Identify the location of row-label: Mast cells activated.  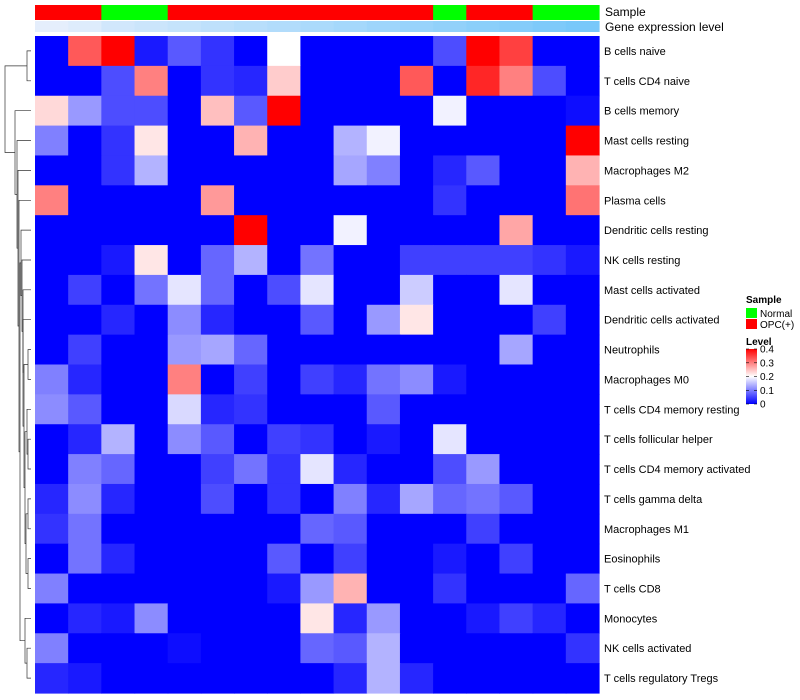
(652, 291).